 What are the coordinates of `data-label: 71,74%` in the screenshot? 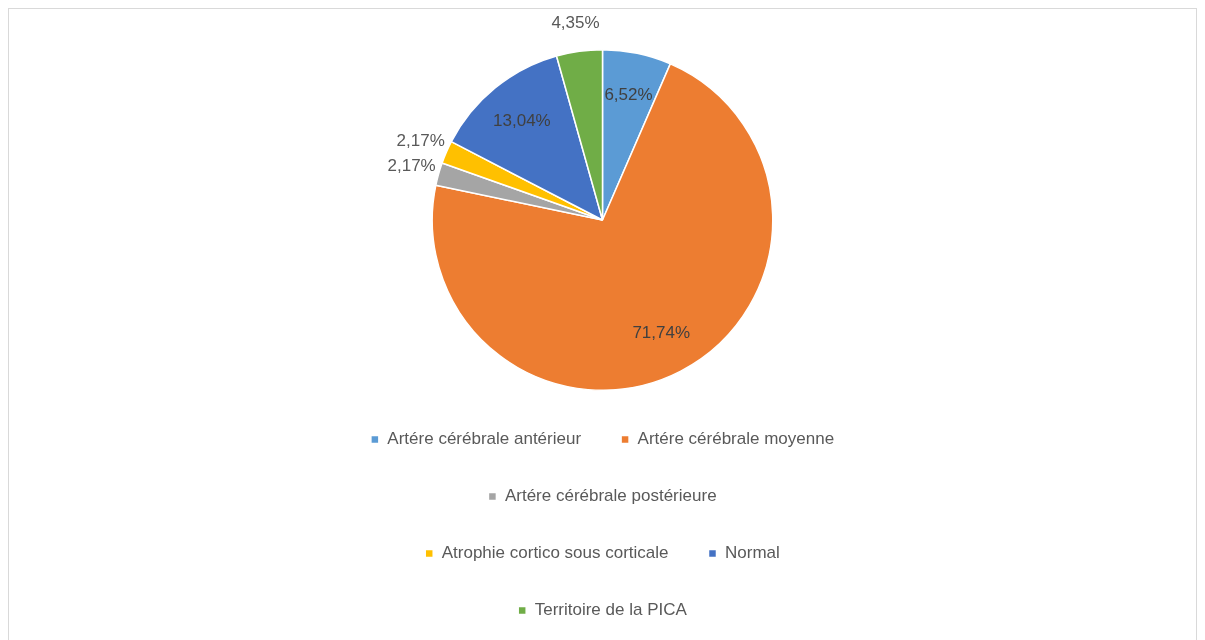 It's located at (661, 333).